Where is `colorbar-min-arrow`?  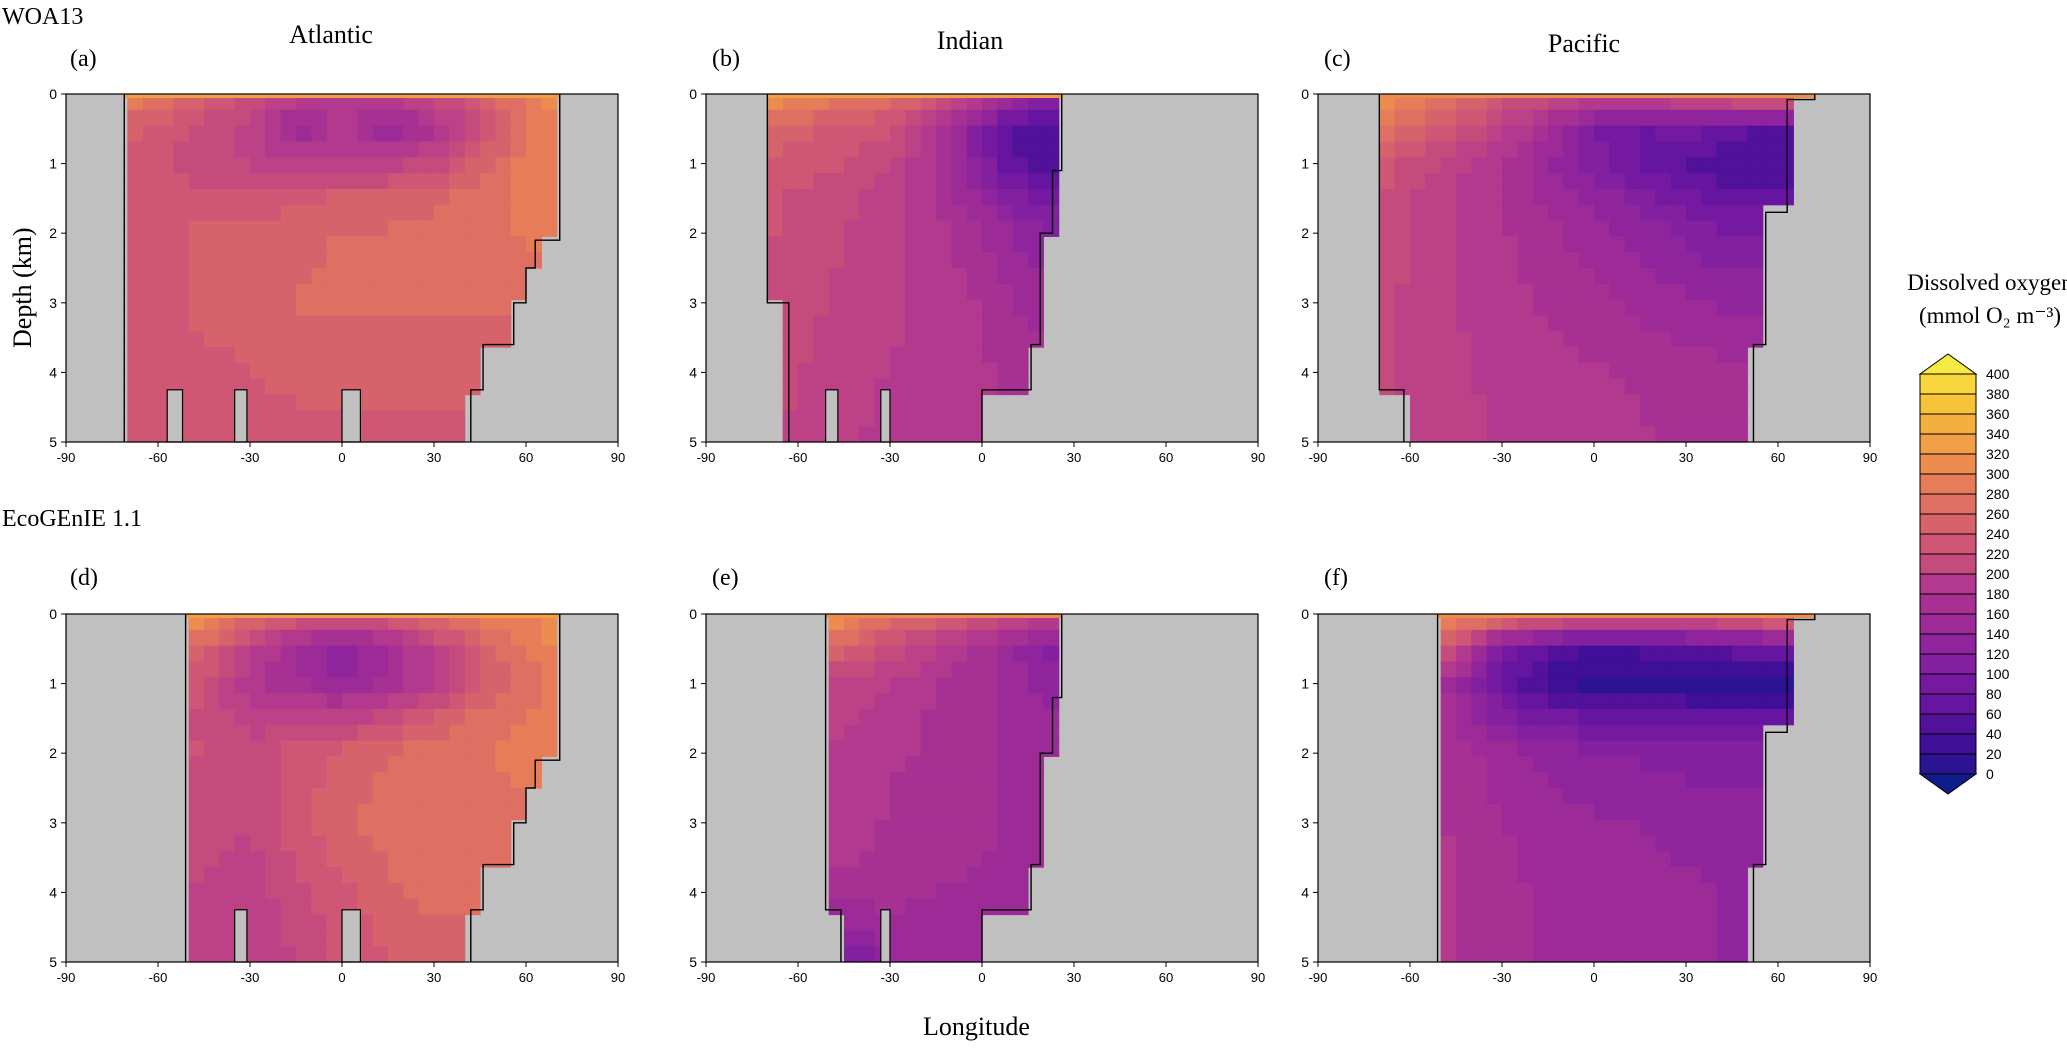
colorbar-min-arrow is located at coordinates (1948, 784).